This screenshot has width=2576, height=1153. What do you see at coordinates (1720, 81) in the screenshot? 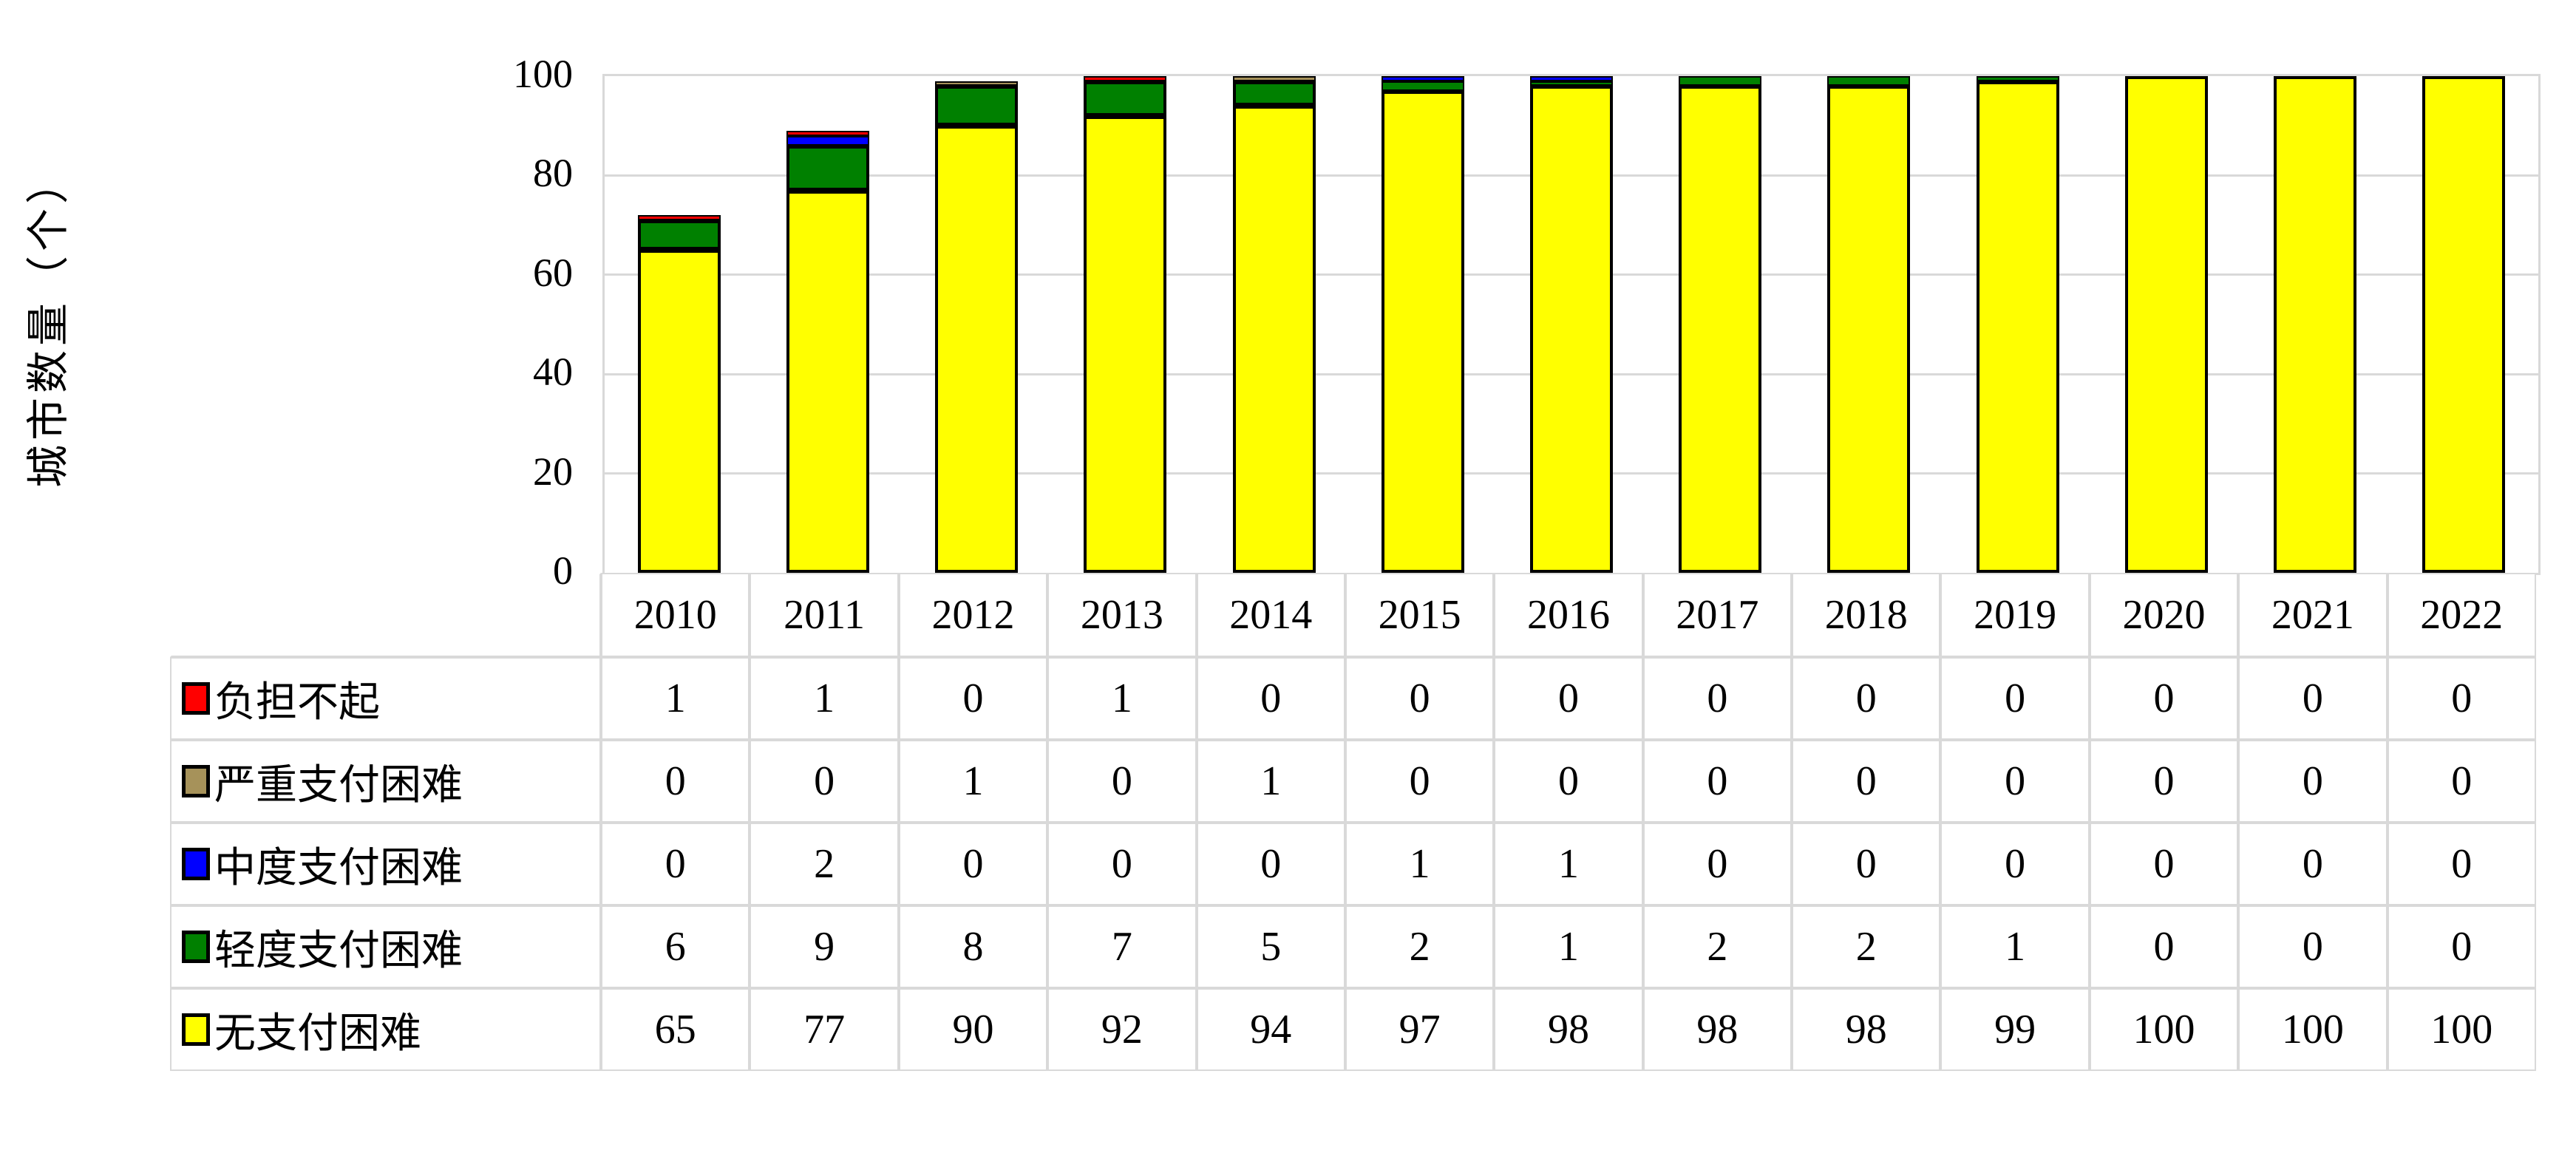
I see `bar-segment-2017-轻度支付困难` at bounding box center [1720, 81].